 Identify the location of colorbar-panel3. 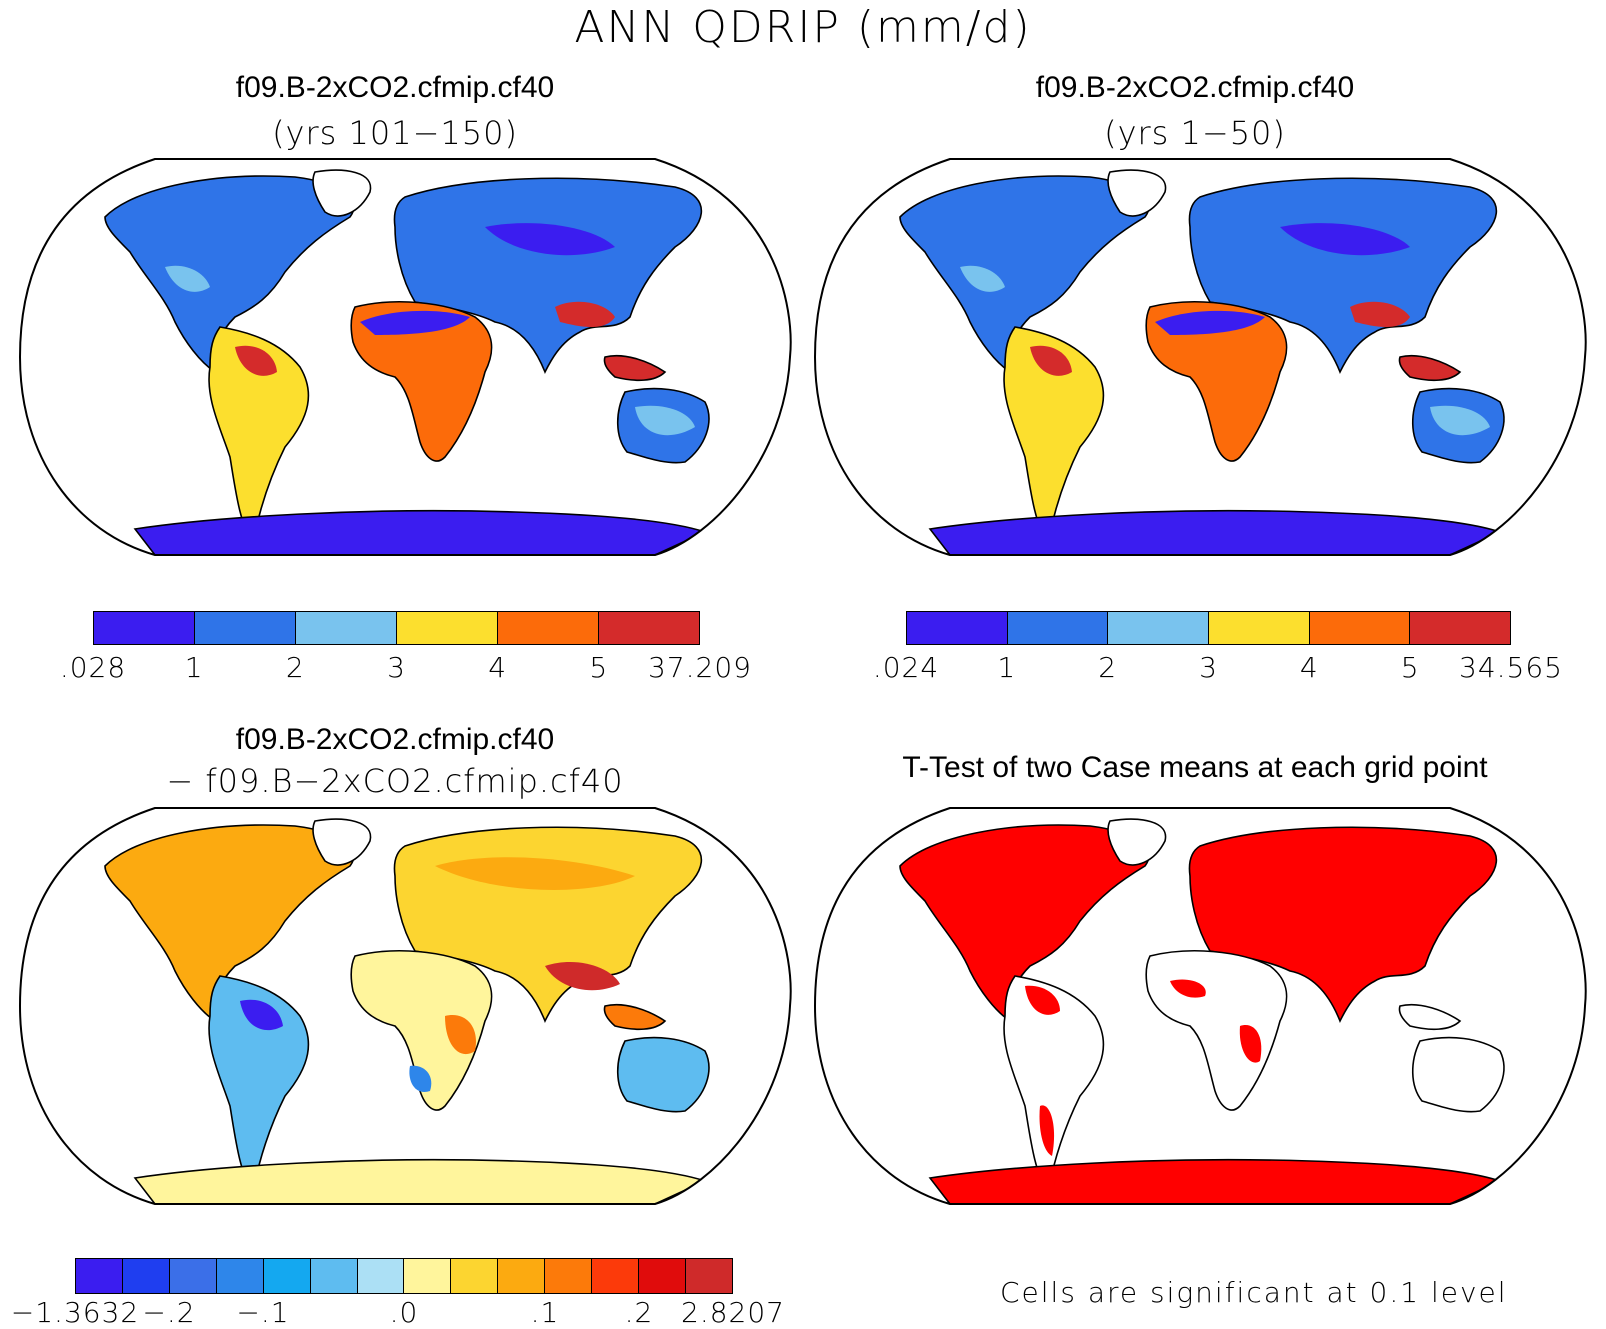
(404, 1276).